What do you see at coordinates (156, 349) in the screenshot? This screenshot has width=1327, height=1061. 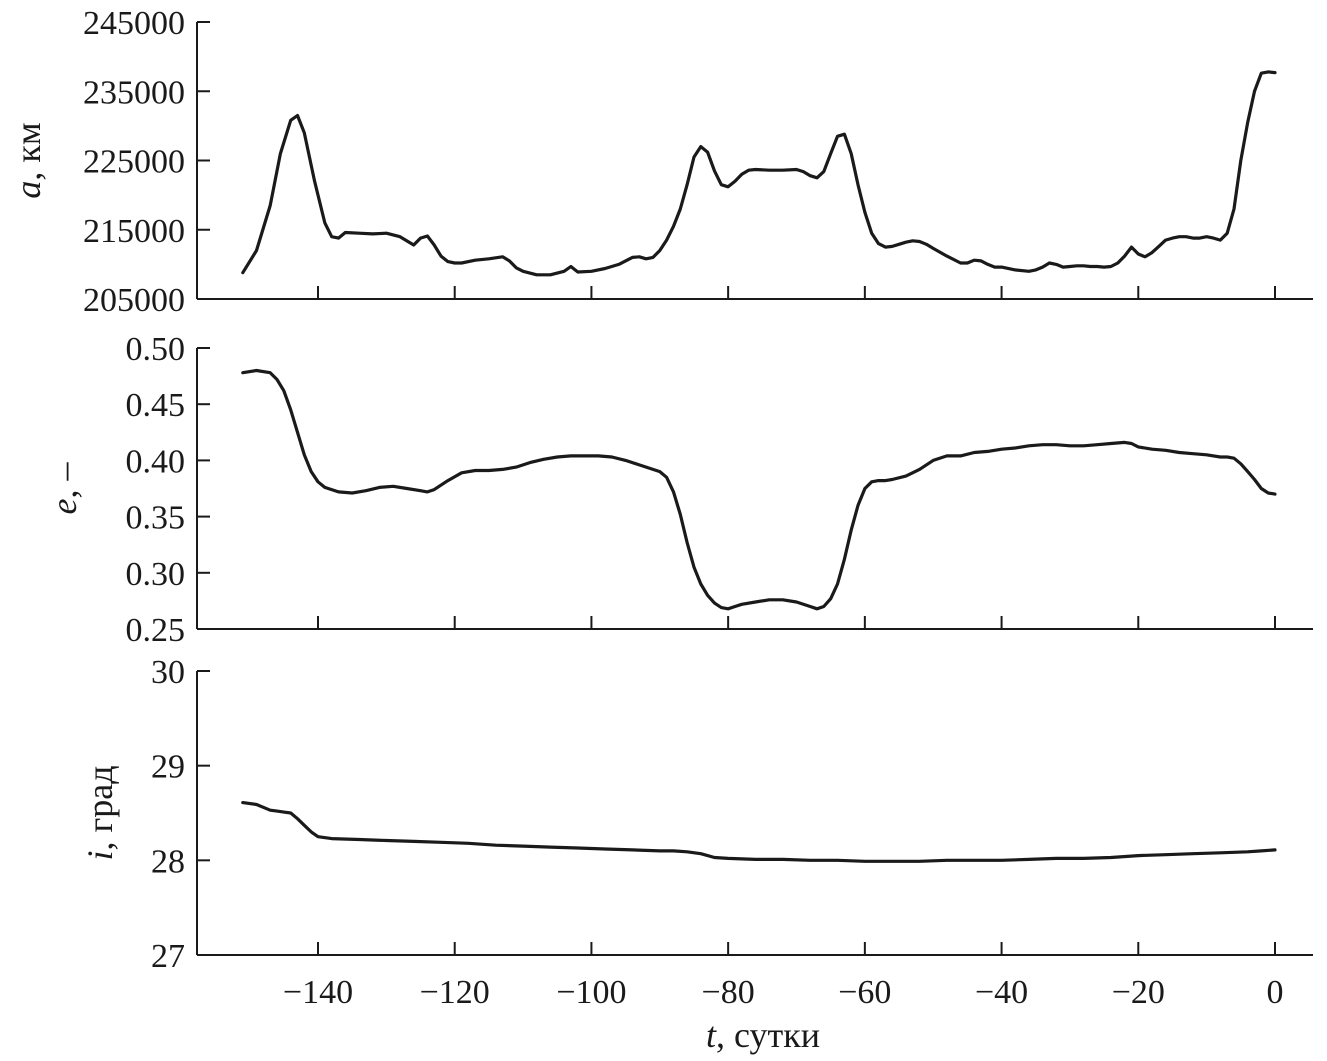 I see `y-tick-label: 0.50` at bounding box center [156, 349].